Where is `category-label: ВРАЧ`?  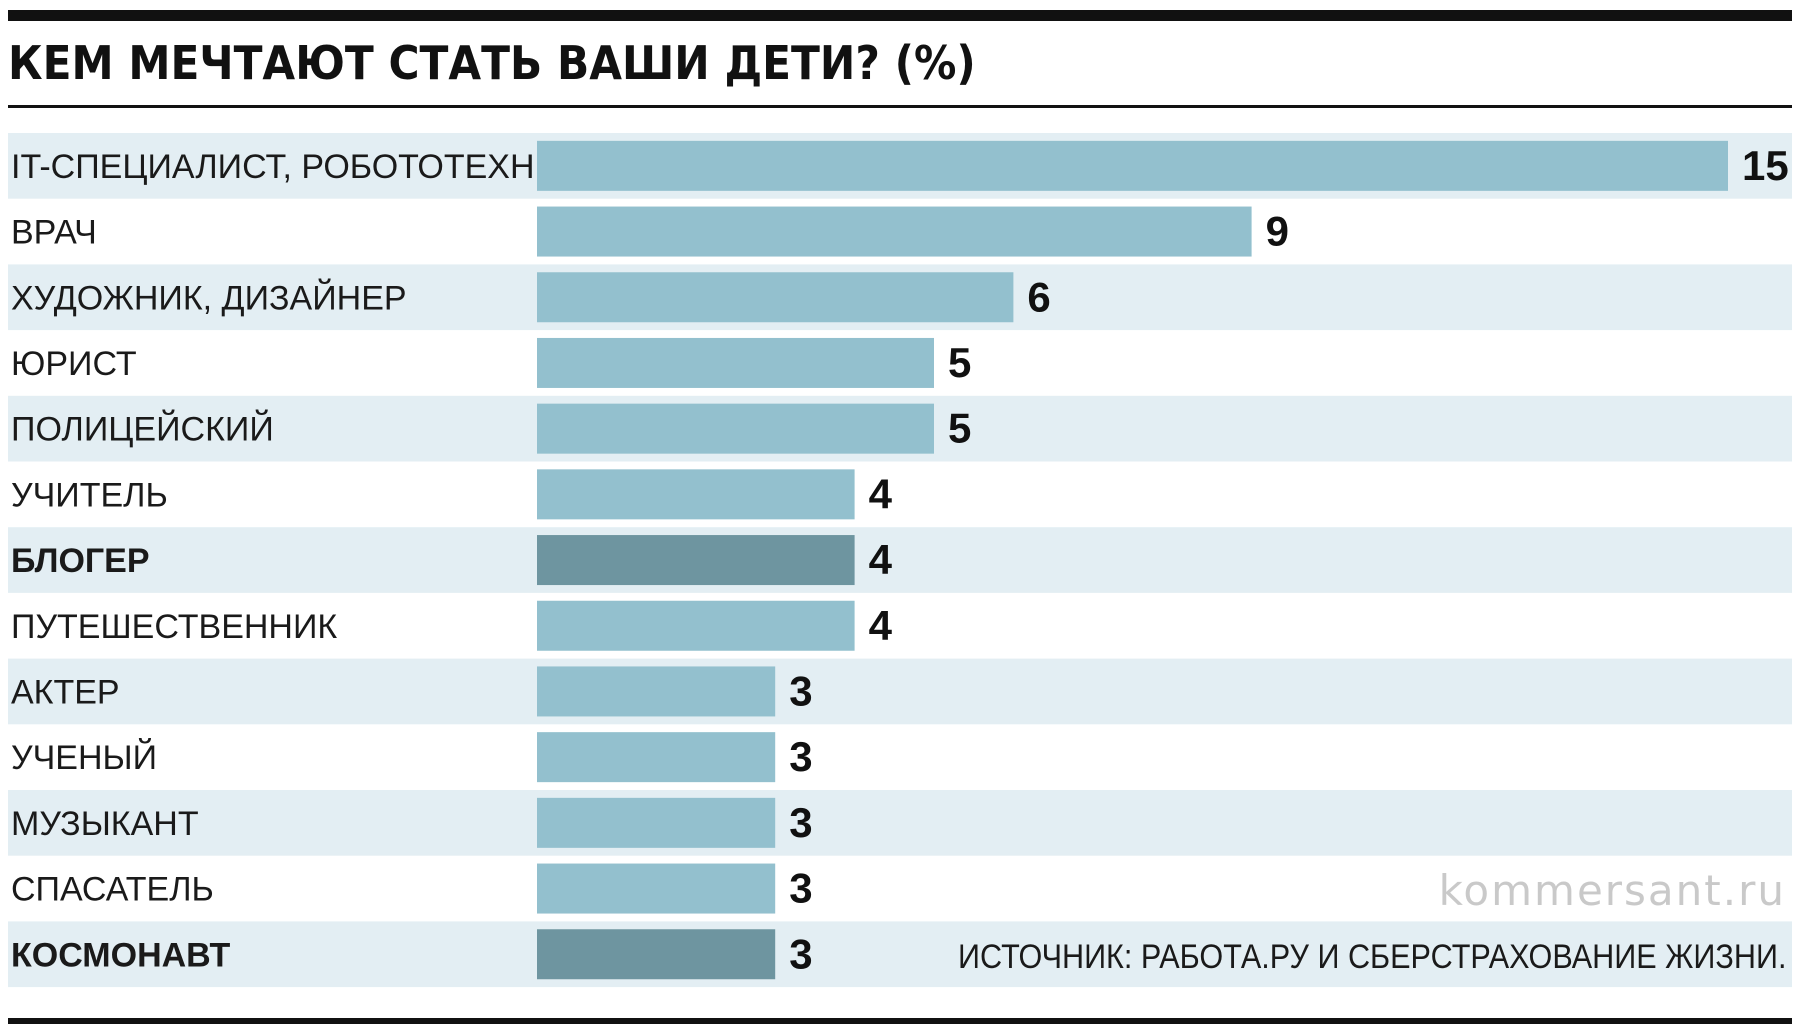 category-label: ВРАЧ is located at coordinates (54, 233).